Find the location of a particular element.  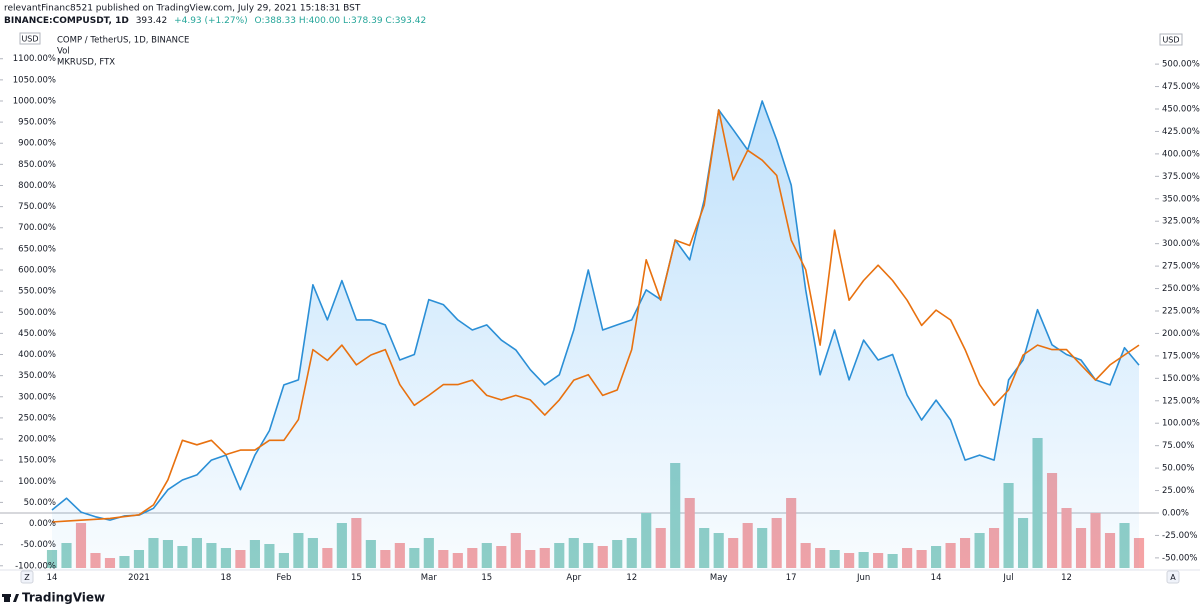

legend-entry: Vol is located at coordinates (63, 52).